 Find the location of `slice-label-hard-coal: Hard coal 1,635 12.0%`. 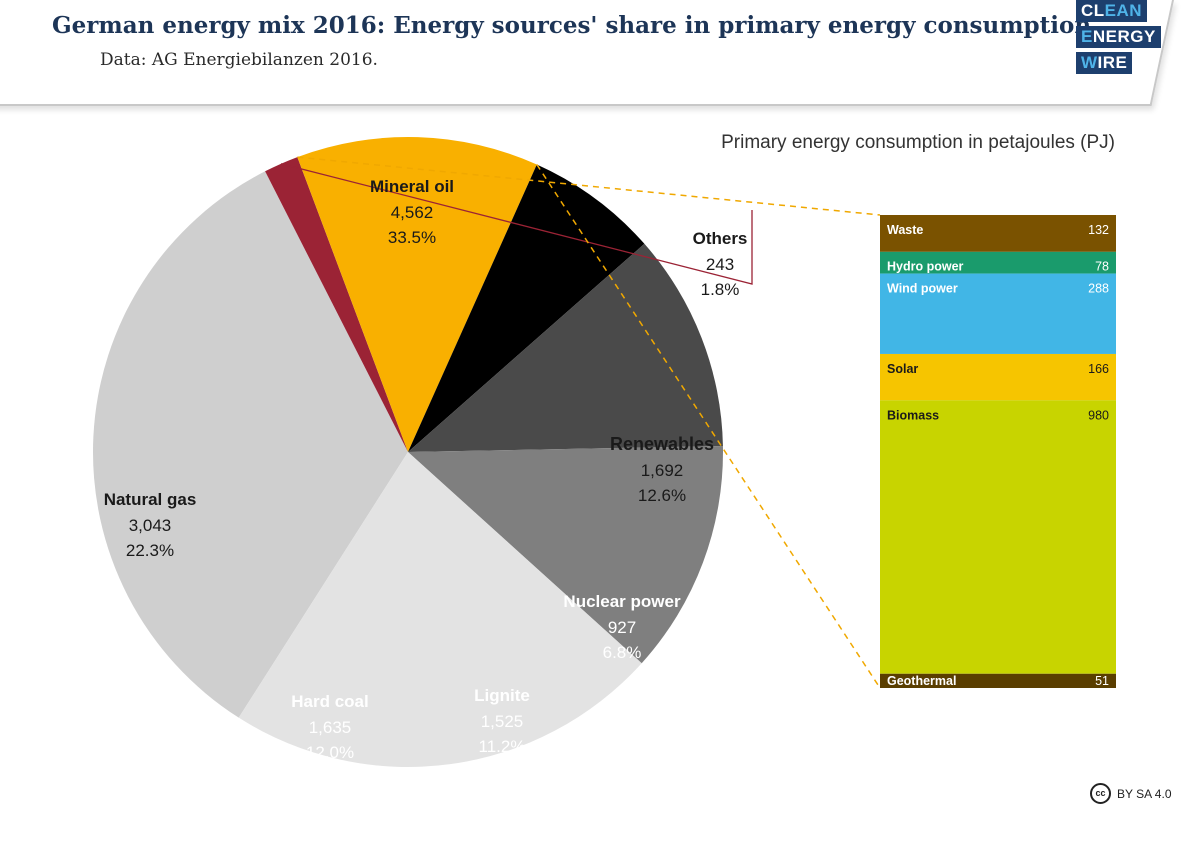

slice-label-hard-coal: Hard coal 1,635 12.0% is located at coordinates (329, 727).